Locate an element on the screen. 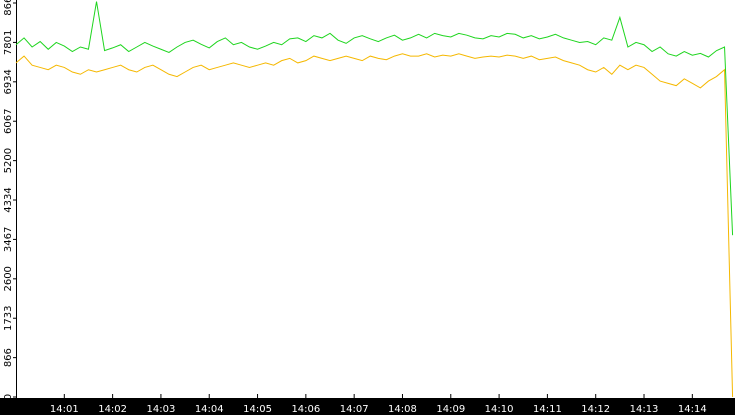 The width and height of the screenshot is (735, 415). y-tick-label: 1733 is located at coordinates (8, 318).